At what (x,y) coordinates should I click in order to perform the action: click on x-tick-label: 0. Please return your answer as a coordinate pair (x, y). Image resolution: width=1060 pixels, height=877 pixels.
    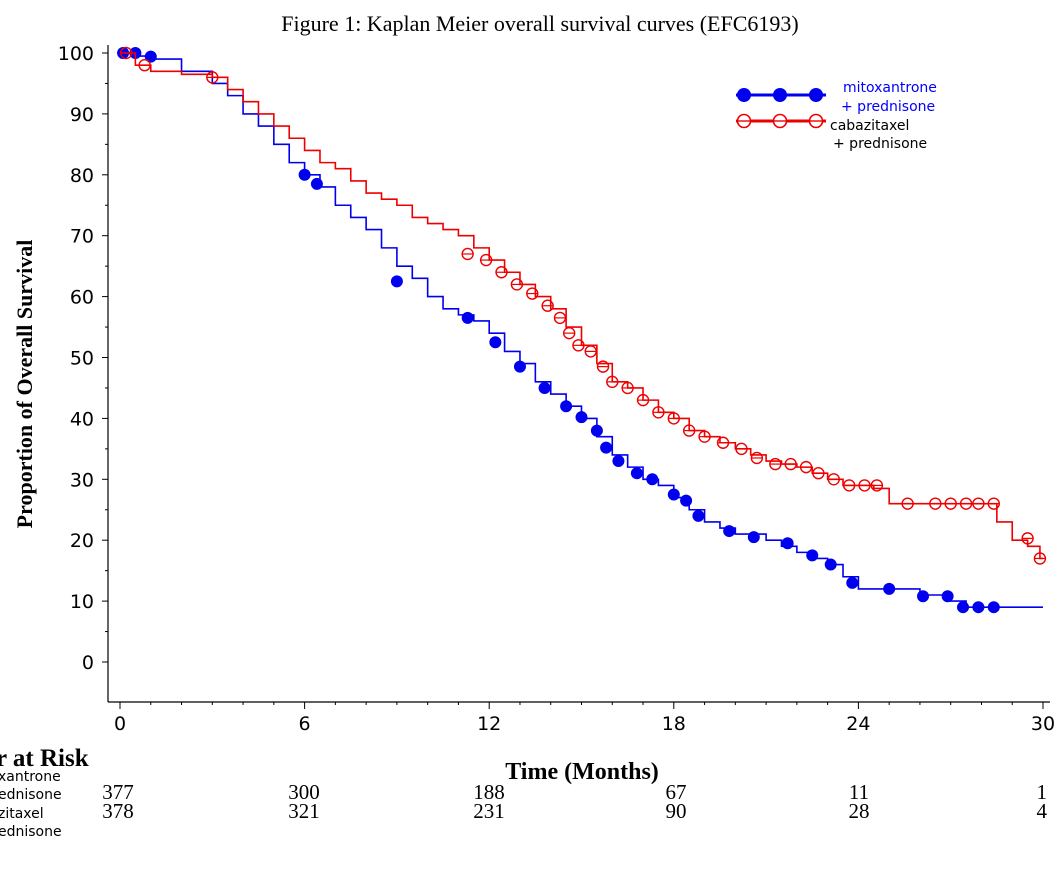
    Looking at the image, I should click on (120, 724).